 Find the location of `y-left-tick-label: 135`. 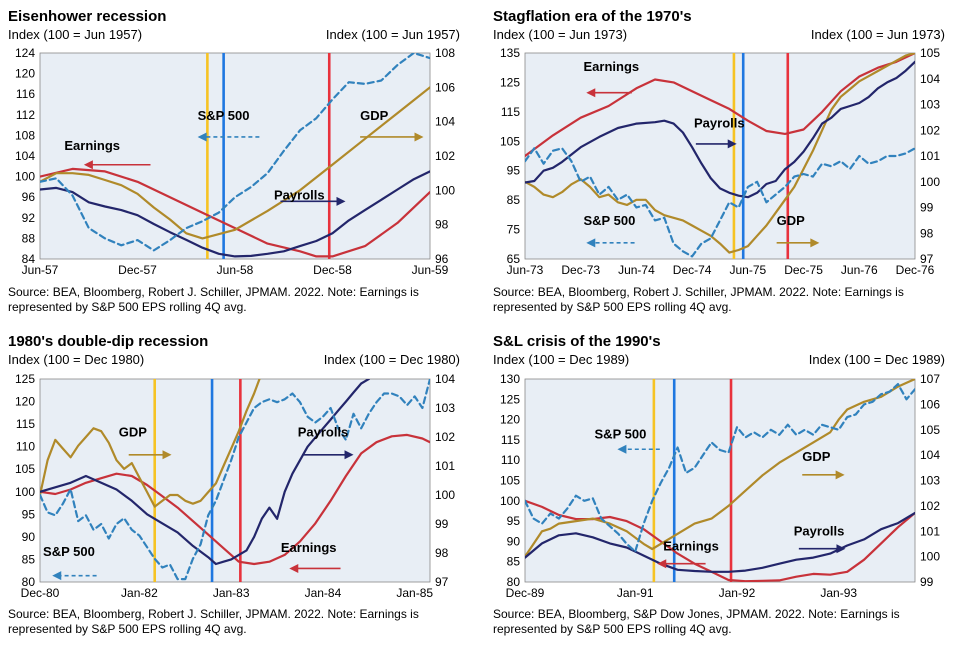

y-left-tick-label: 135 is located at coordinates (510, 53).